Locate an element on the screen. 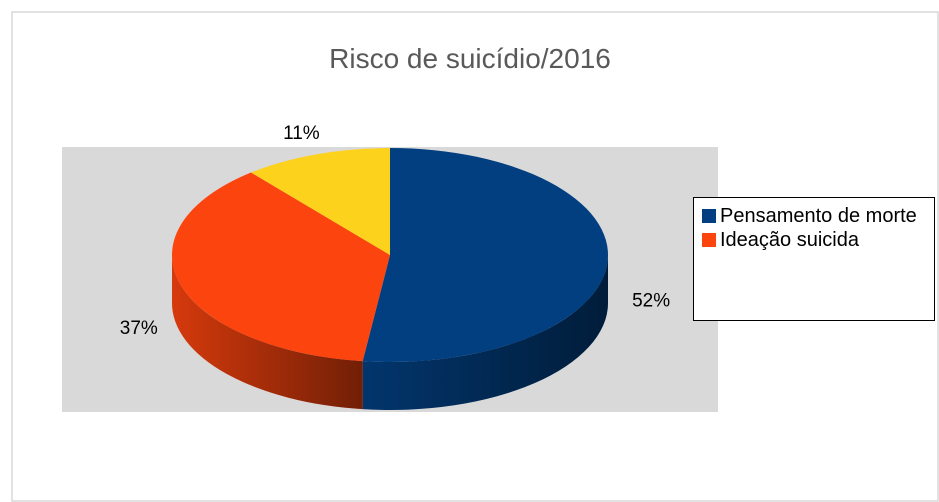 Image resolution: width=939 pixels, height=502 pixels. data-label: 52% is located at coordinates (651, 300).